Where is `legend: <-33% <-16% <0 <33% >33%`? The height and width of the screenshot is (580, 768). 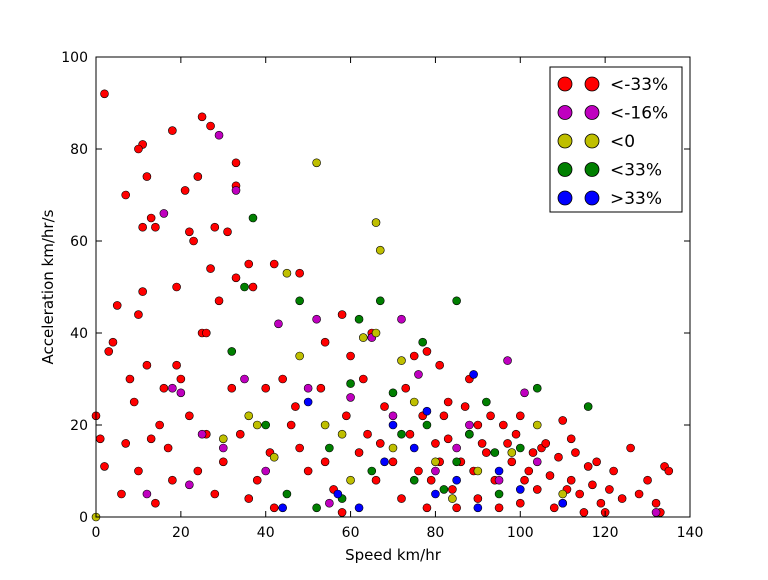 legend: <-33% <-16% <0 <33% >33% is located at coordinates (616, 139).